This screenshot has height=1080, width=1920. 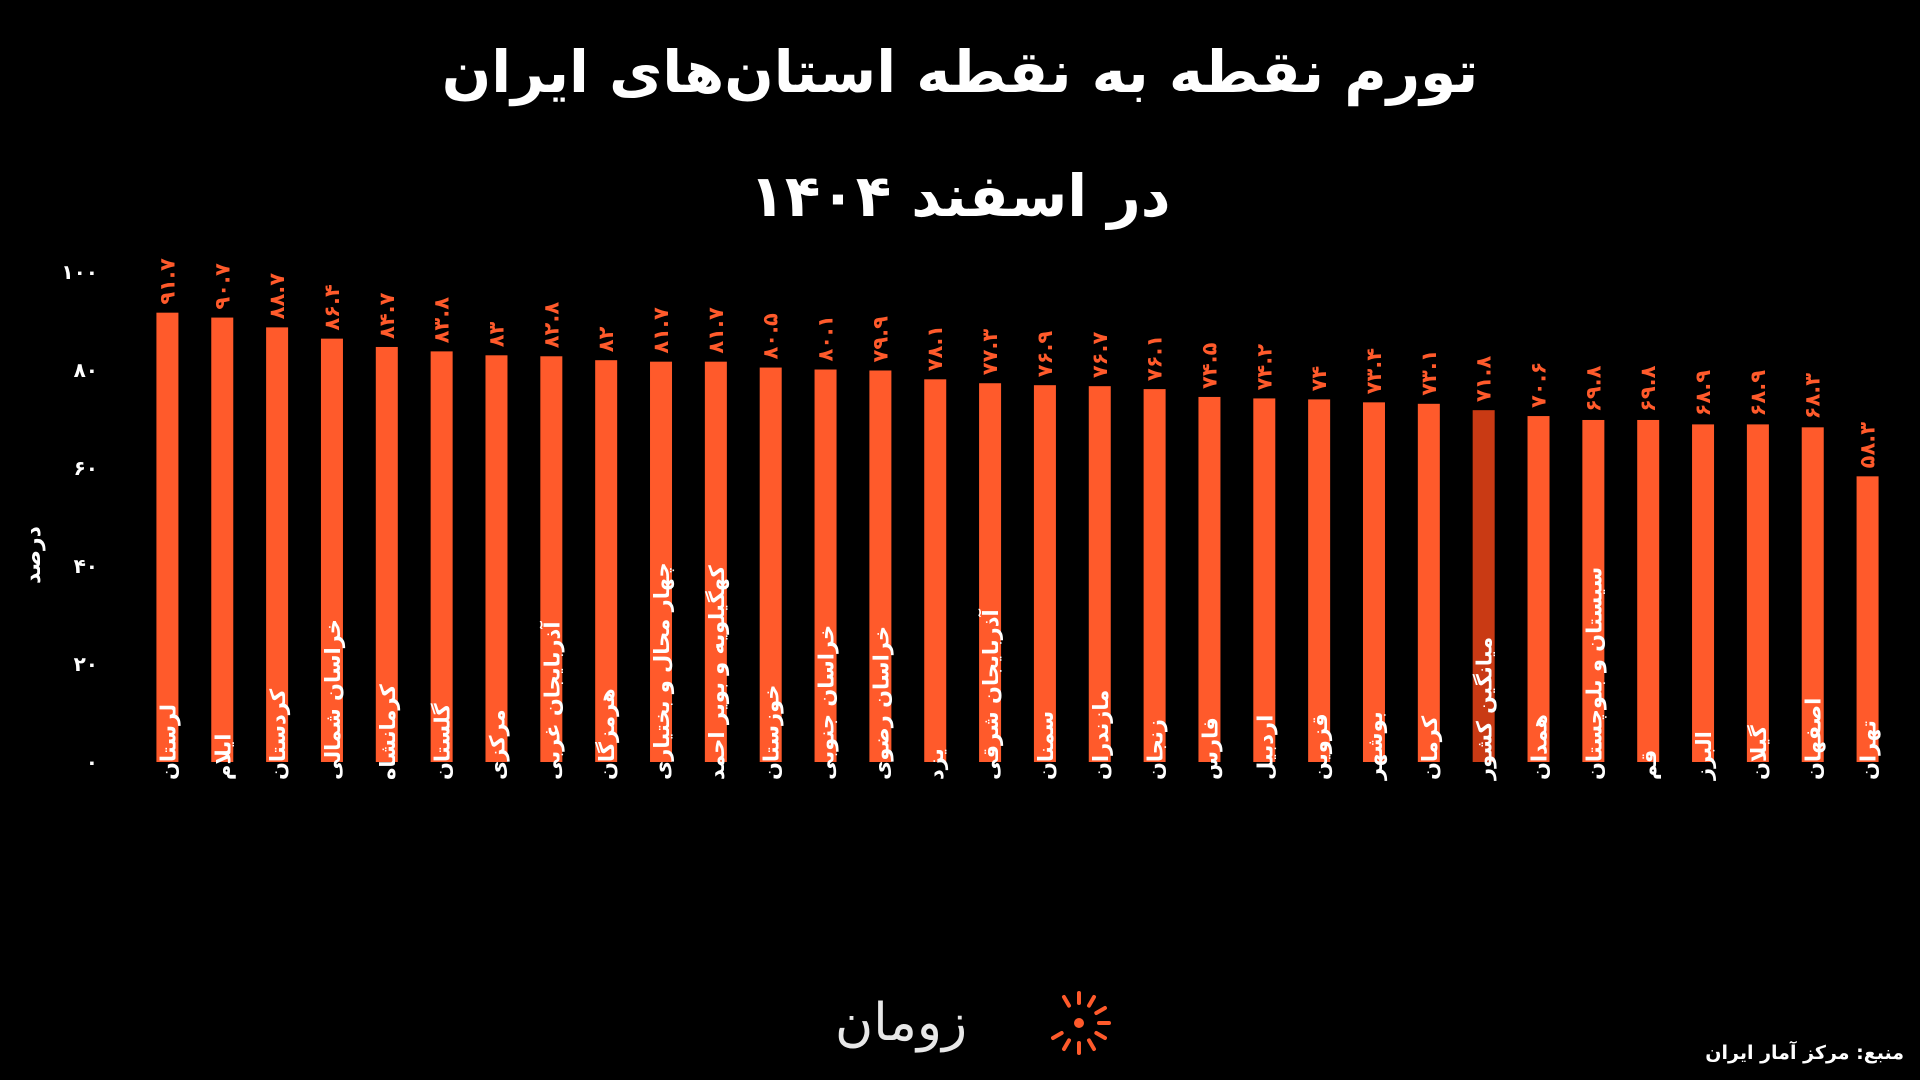 What do you see at coordinates (497, 744) in the screenshot?
I see `category-label: مرکزی` at bounding box center [497, 744].